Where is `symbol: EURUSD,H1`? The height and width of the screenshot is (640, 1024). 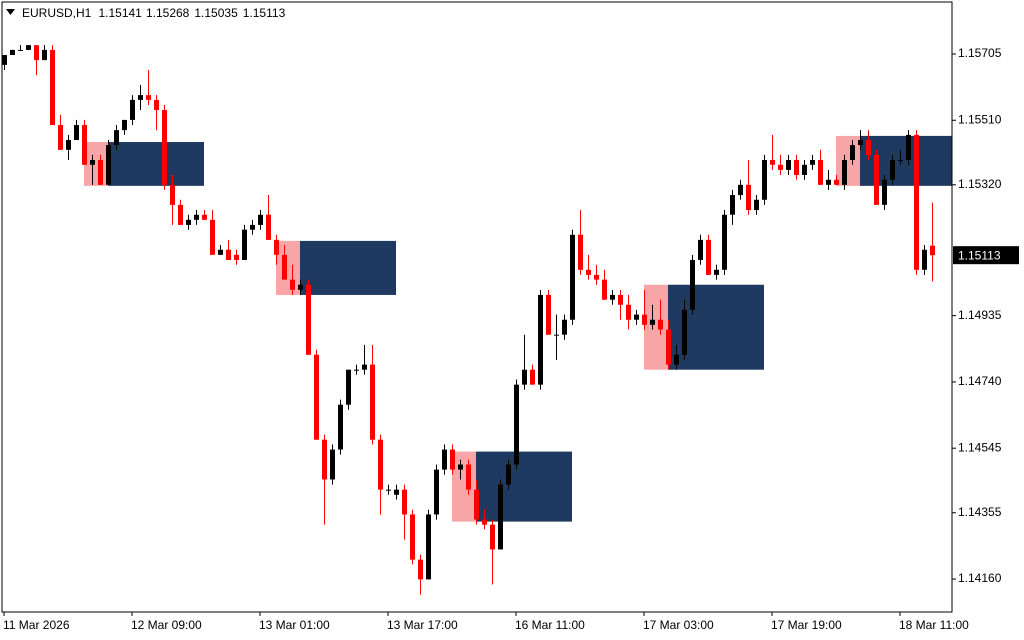 symbol: EURUSD,H1 is located at coordinates (57, 13).